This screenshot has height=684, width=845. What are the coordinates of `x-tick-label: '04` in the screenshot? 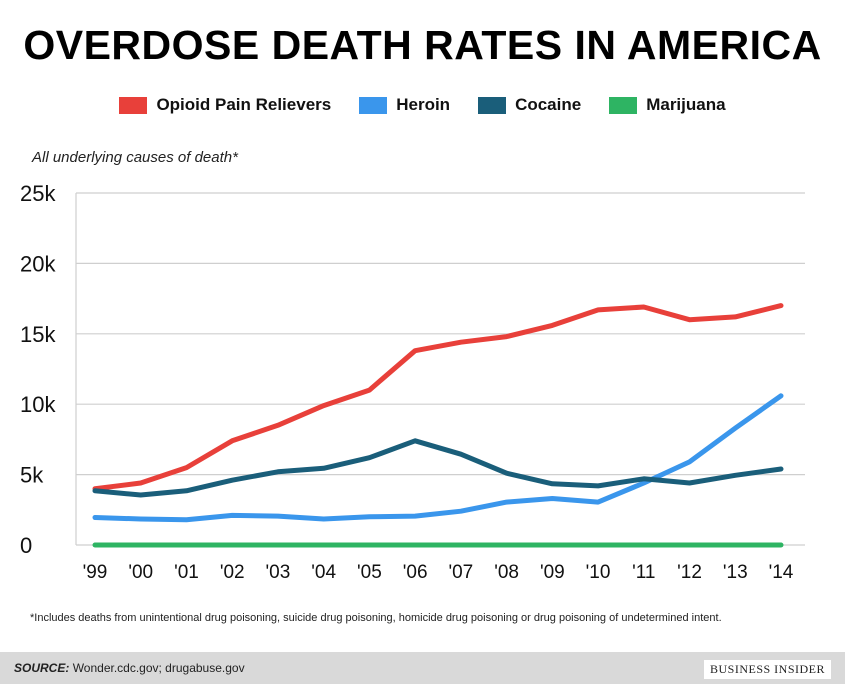 It's located at (323, 572).